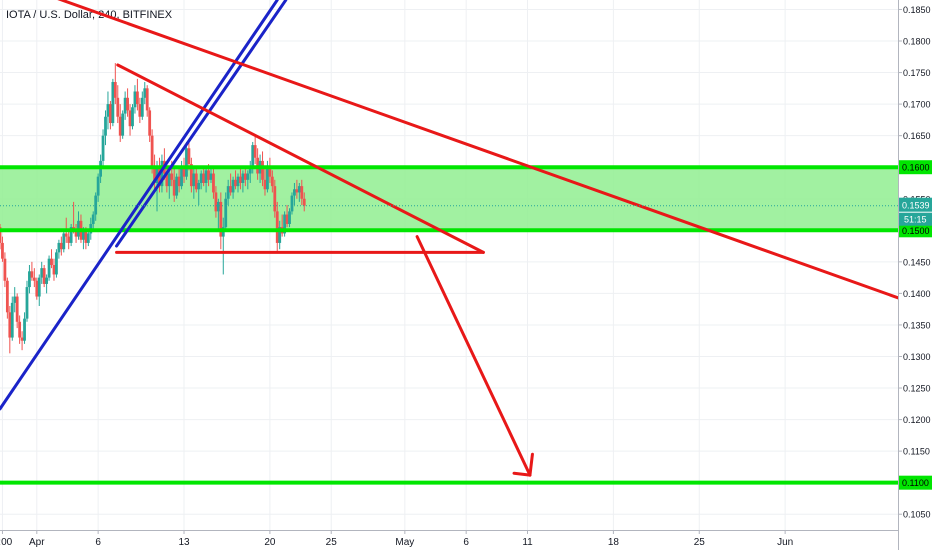  Describe the element at coordinates (917, 262) in the screenshot. I see `price-tick-label: 0.1450` at that location.